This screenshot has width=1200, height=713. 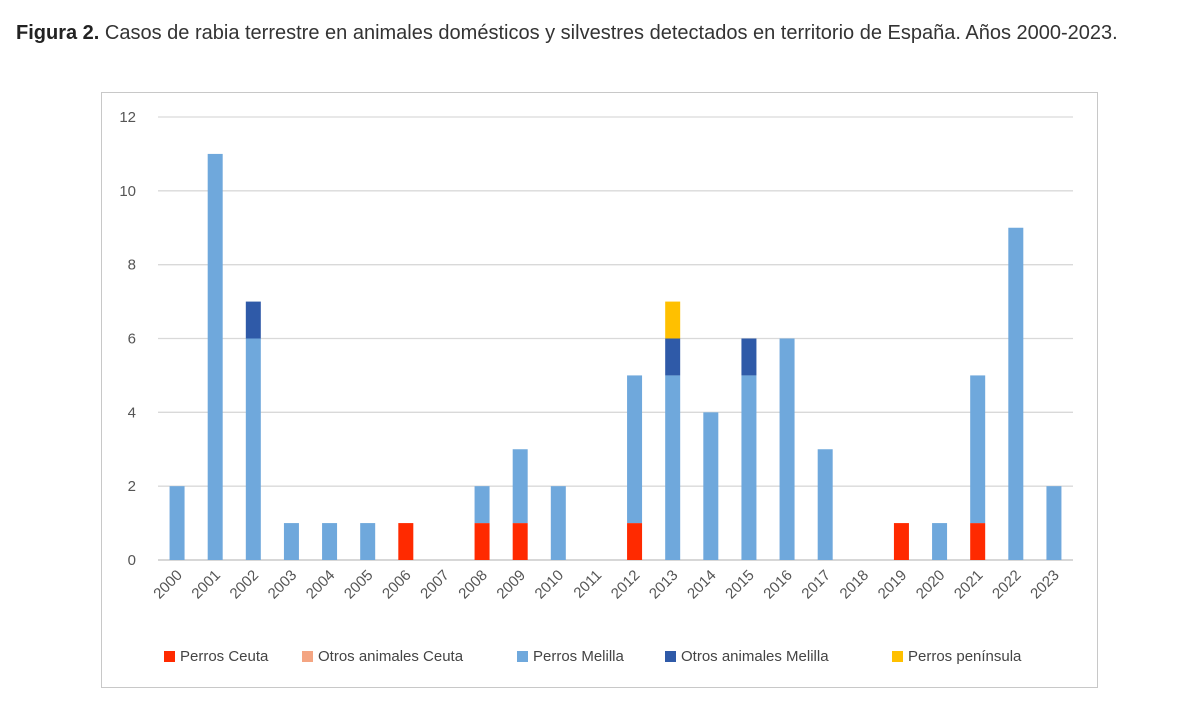 What do you see at coordinates (132, 560) in the screenshot?
I see `y-tick-label: 0` at bounding box center [132, 560].